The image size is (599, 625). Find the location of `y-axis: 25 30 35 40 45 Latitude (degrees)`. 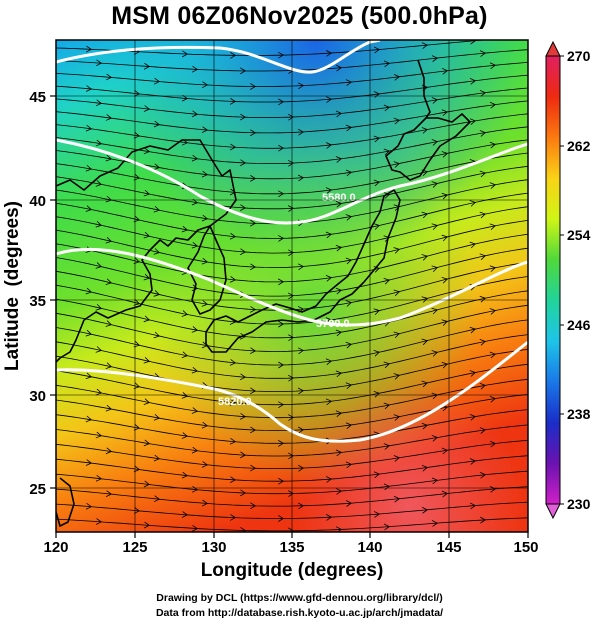

y-axis: 25 30 35 40 45 Latitude (degrees) is located at coordinates (29, 293).